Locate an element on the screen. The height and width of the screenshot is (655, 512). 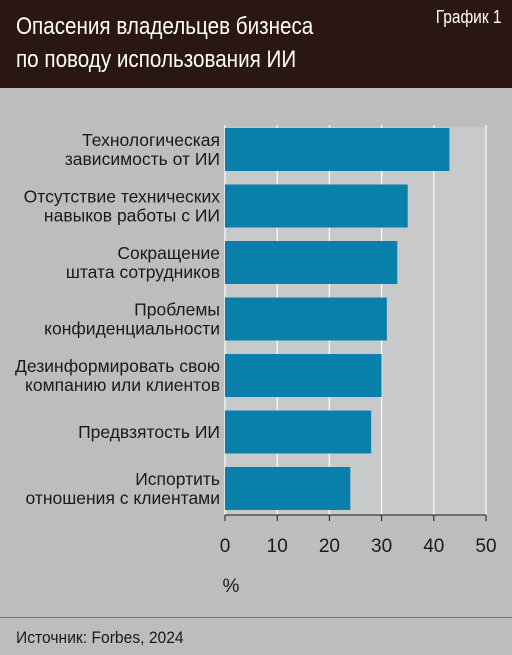
category-label: Проблемы is located at coordinates (177, 310).